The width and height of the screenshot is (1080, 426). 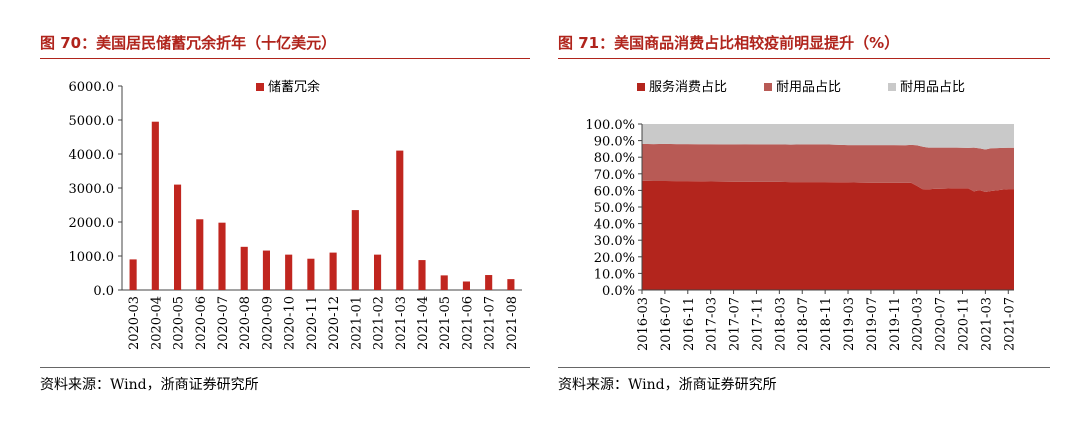 What do you see at coordinates (467, 323) in the screenshot?
I see `x-tick-label: 2021-06` at bounding box center [467, 323].